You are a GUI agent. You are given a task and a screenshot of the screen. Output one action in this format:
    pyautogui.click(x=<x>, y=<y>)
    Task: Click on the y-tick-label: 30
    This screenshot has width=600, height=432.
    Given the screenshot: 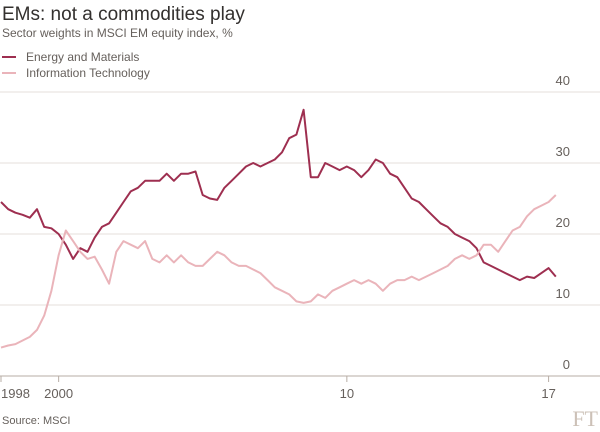 What is the action you would take?
    pyautogui.click(x=563, y=151)
    